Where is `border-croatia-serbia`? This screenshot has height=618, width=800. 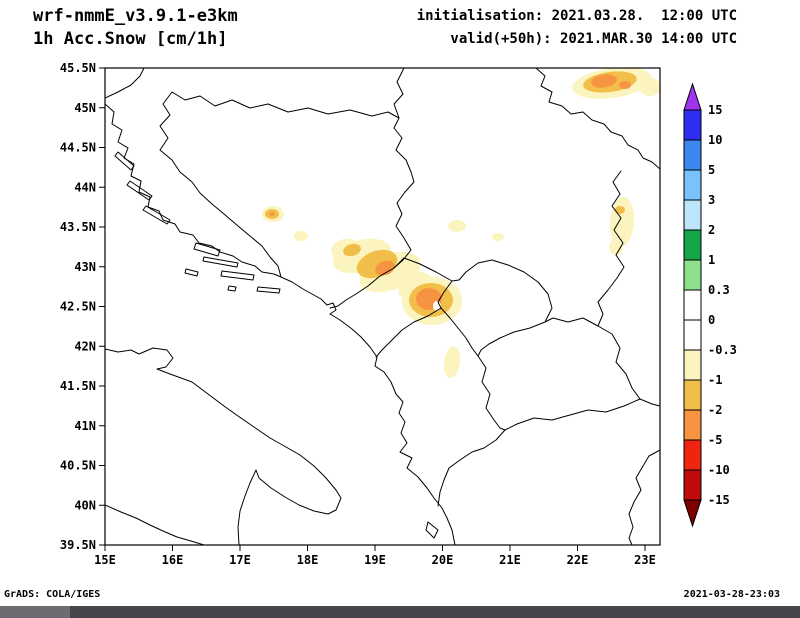
border-croatia-serbia is located at coordinates (399, 93).